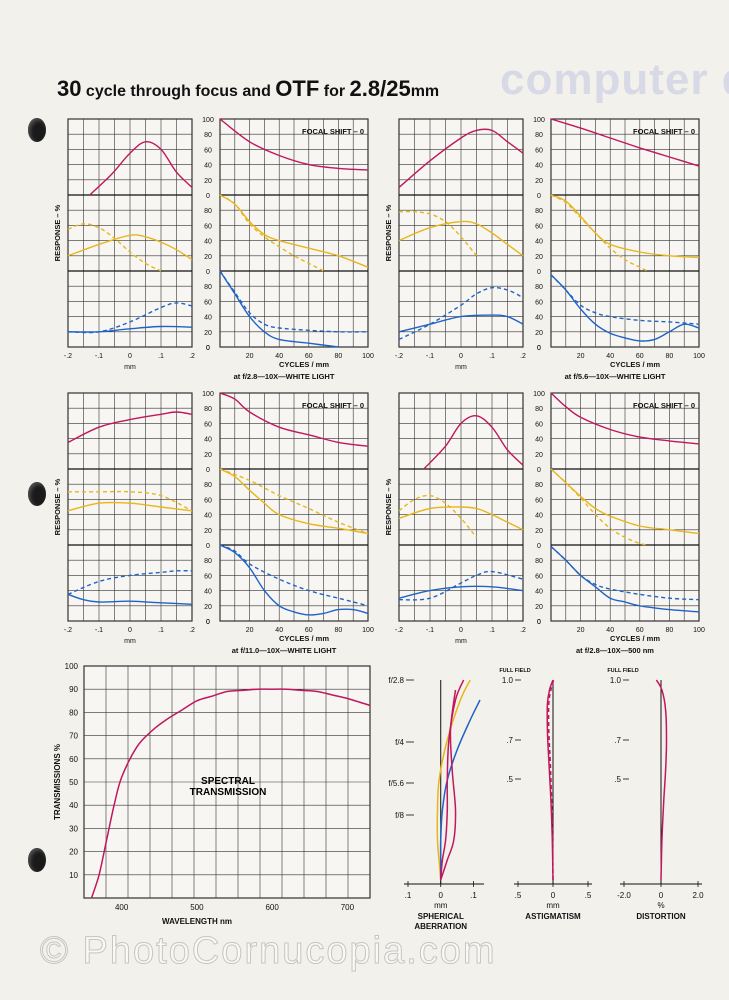 Image resolution: width=729 pixels, height=1000 pixels. What do you see at coordinates (73, 805) in the screenshot?
I see `spectral-y-tick: 40` at bounding box center [73, 805].